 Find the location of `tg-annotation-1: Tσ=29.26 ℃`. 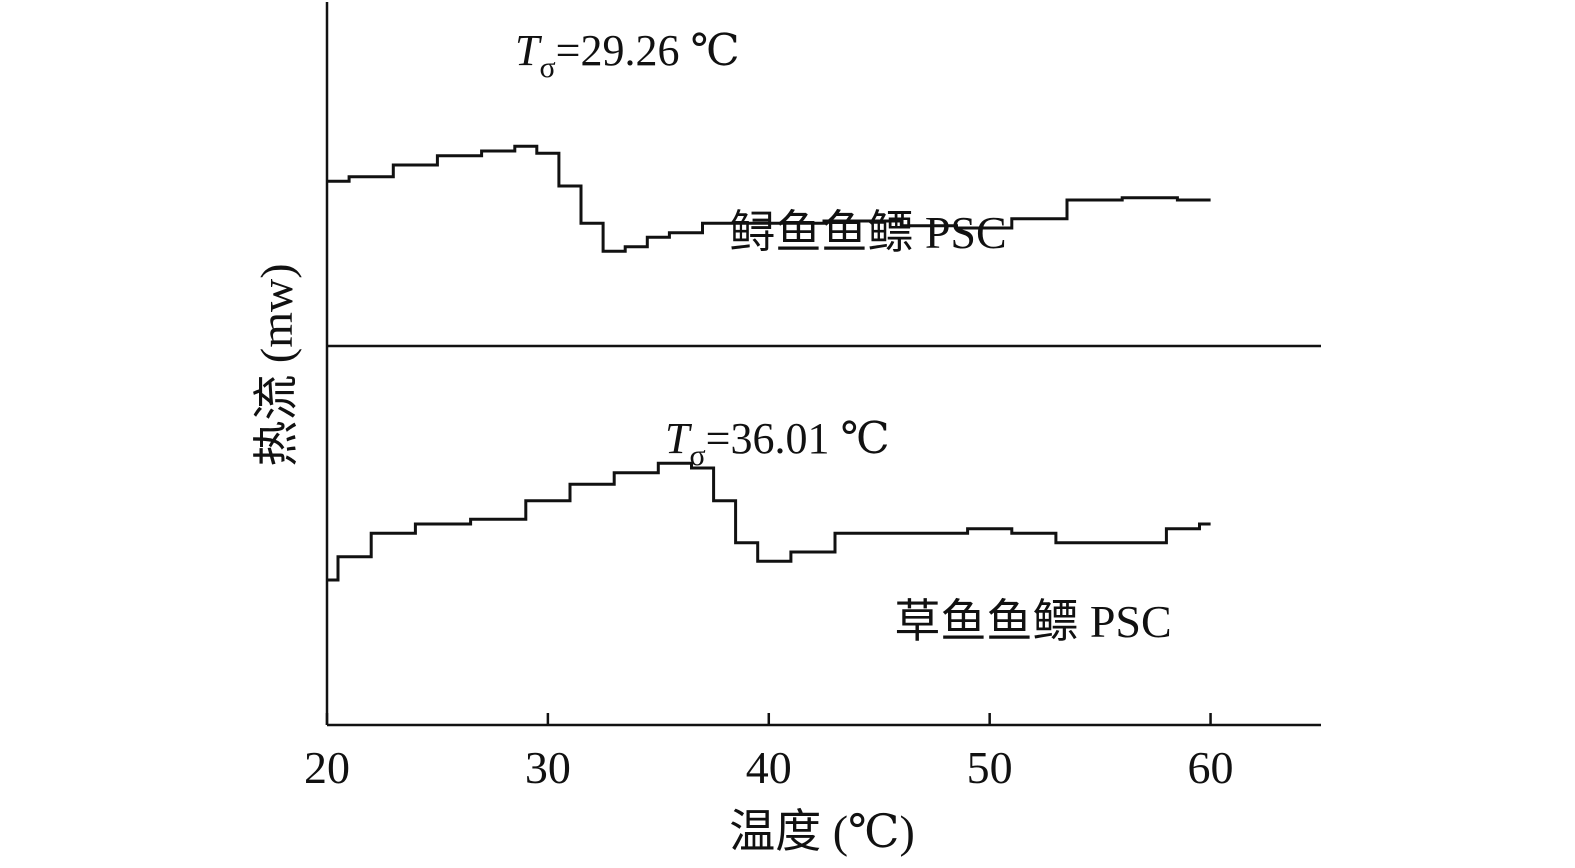

tg-annotation-1: Tσ=29.26 ℃ is located at coordinates (627, 55).